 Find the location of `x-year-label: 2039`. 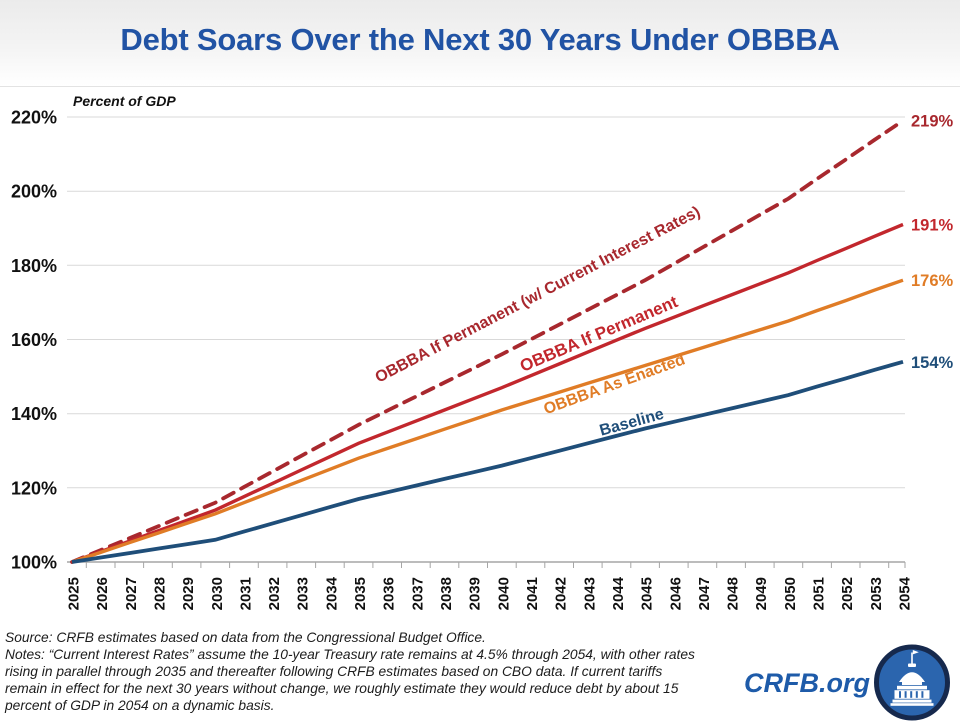

x-year-label: 2039 is located at coordinates (475, 593).